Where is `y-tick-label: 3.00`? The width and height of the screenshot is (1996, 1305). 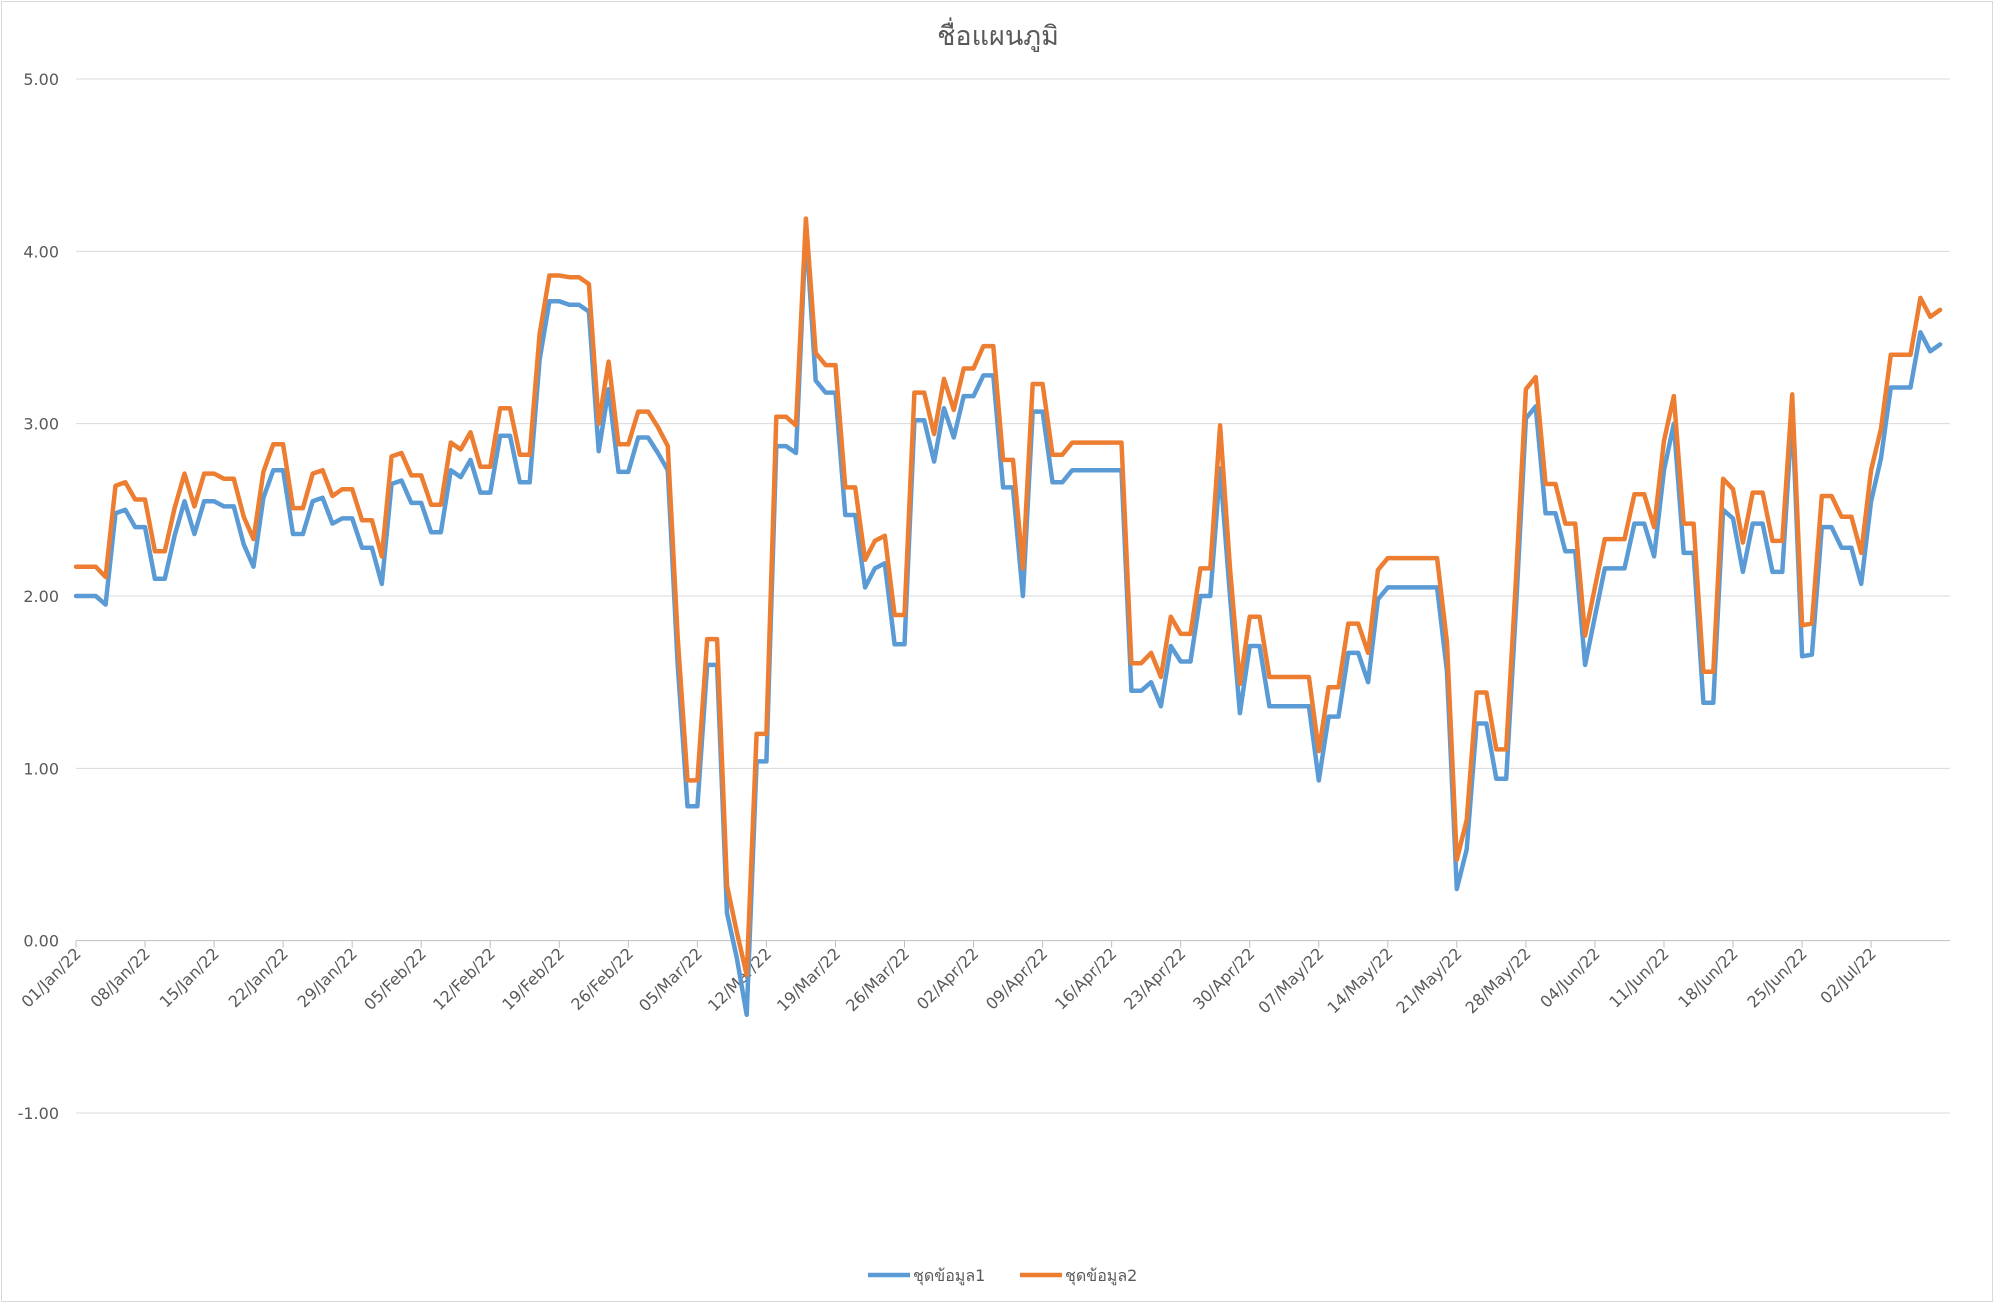
y-tick-label: 3.00 is located at coordinates (41, 424).